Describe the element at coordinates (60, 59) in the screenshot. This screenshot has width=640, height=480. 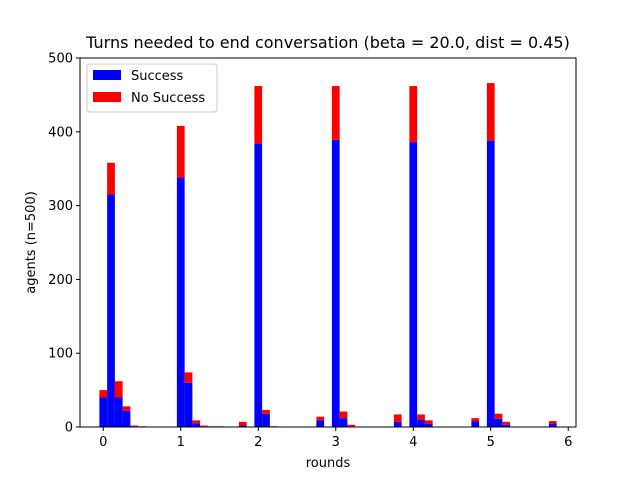
I see `y-tick-label: 500` at that location.